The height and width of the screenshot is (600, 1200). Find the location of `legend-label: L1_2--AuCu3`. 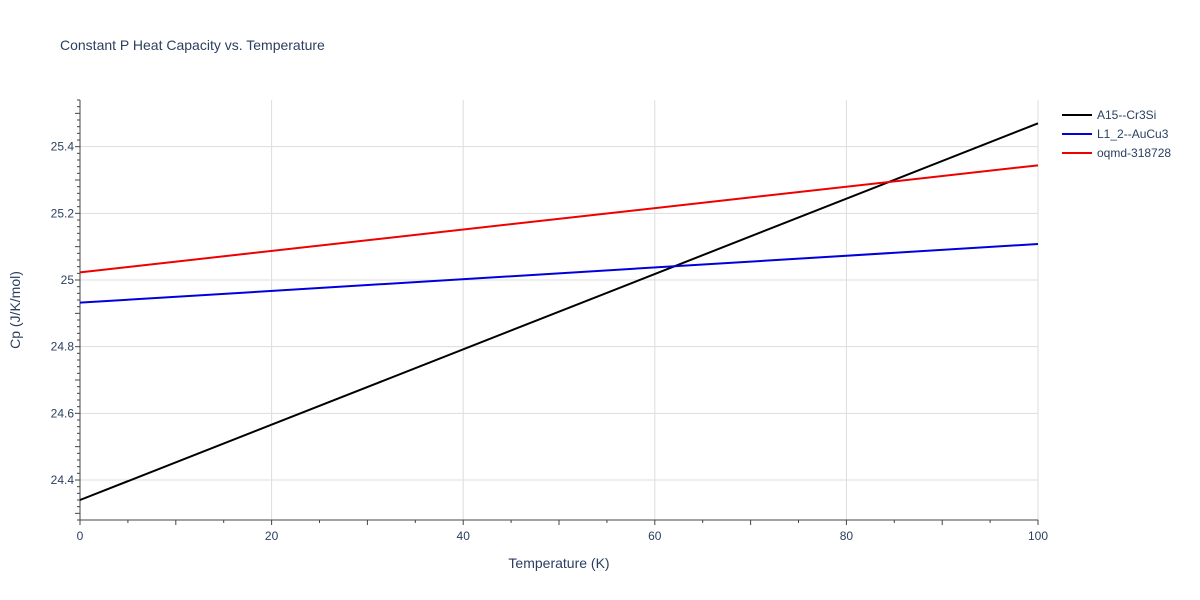

legend-label: L1_2--AuCu3 is located at coordinates (1133, 134).